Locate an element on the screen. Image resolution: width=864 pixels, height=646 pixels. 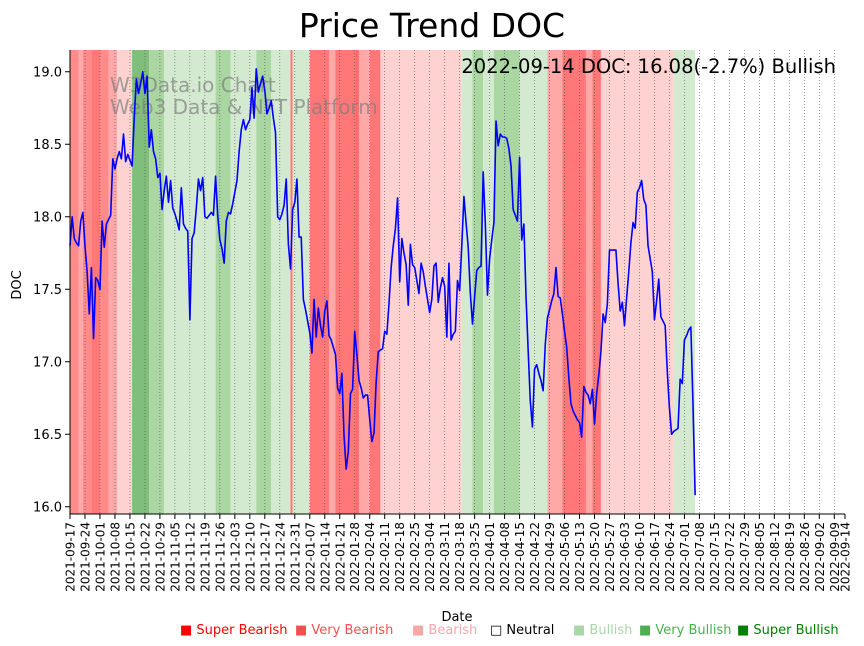
x-tick-label: 2021-09-17 is located at coordinates (71, 557).